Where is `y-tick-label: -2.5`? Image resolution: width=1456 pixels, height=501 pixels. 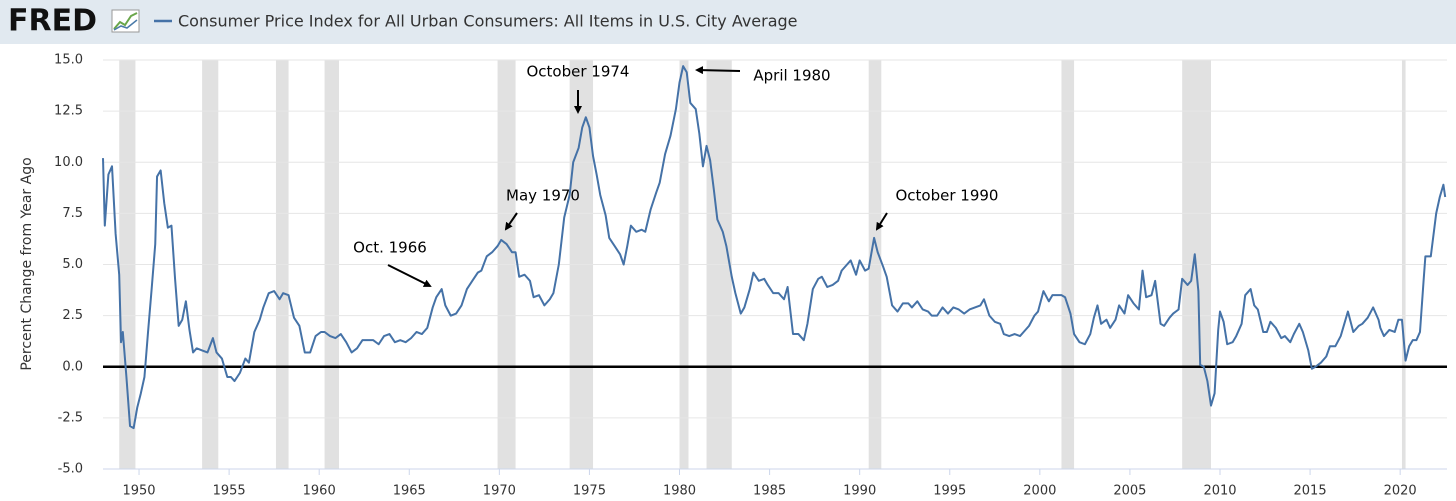
y-tick-label: -2.5 is located at coordinates (70, 417).